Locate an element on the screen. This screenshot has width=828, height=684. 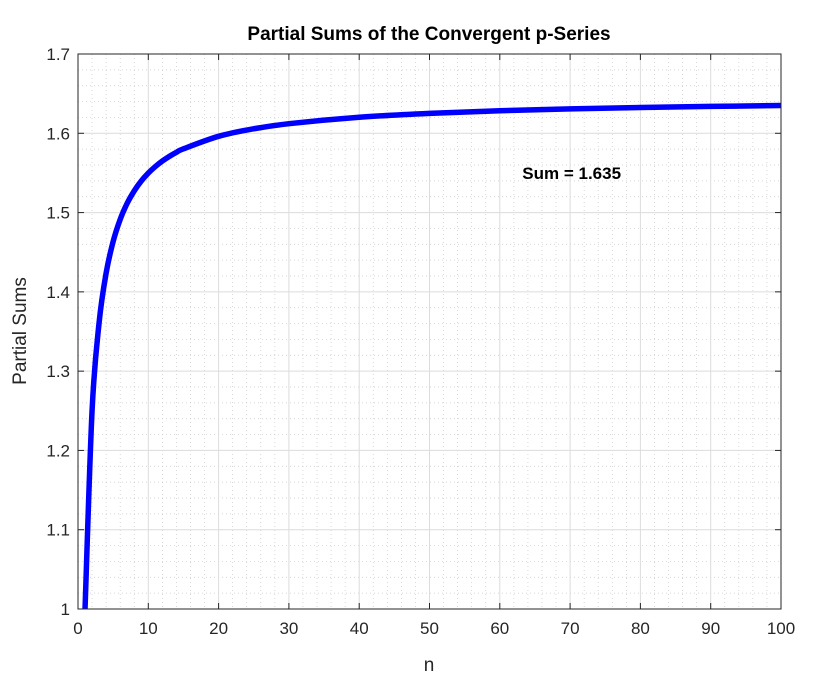
x-tick-label: 70 is located at coordinates (570, 628).